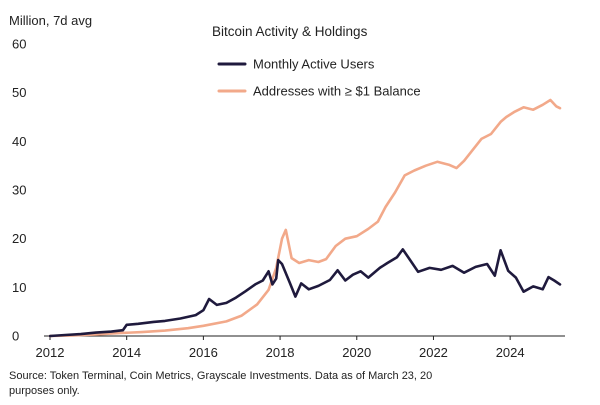  I want to click on y-tick-label: 40, so click(19, 141).